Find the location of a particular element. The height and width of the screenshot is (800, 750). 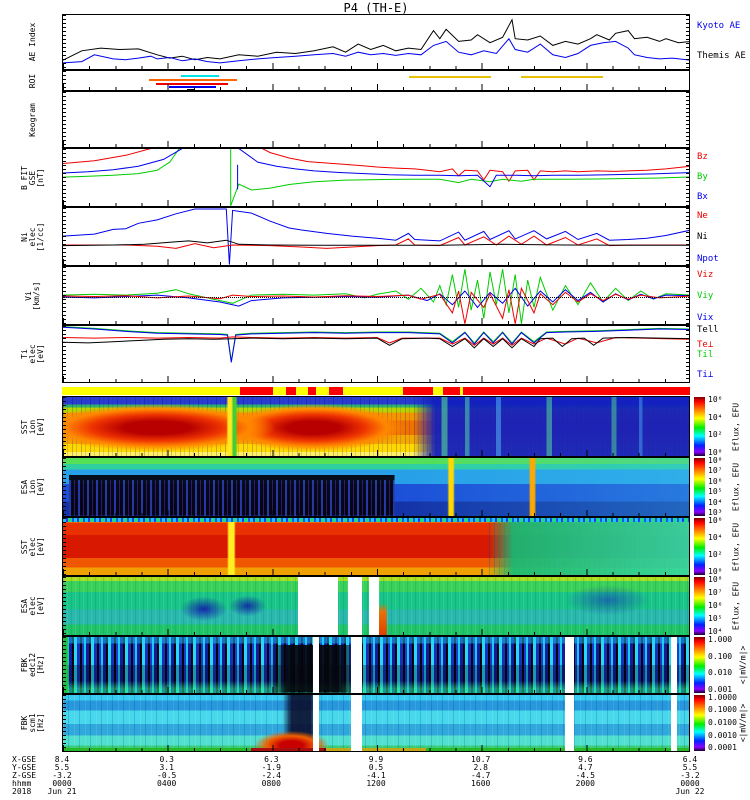

series-Viy is located at coordinates (376, 296).